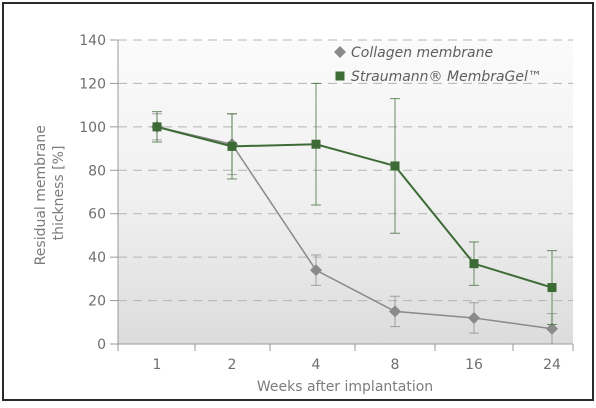 Image resolution: width=596 pixels, height=408 pixels. What do you see at coordinates (474, 365) in the screenshot?
I see `x-tick-label: 16` at bounding box center [474, 365].